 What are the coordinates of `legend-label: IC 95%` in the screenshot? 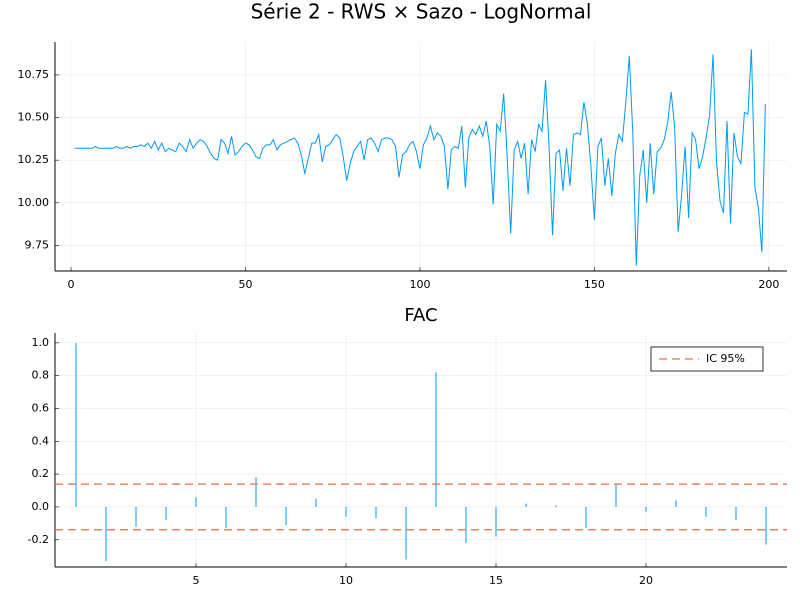 It's located at (725, 358).